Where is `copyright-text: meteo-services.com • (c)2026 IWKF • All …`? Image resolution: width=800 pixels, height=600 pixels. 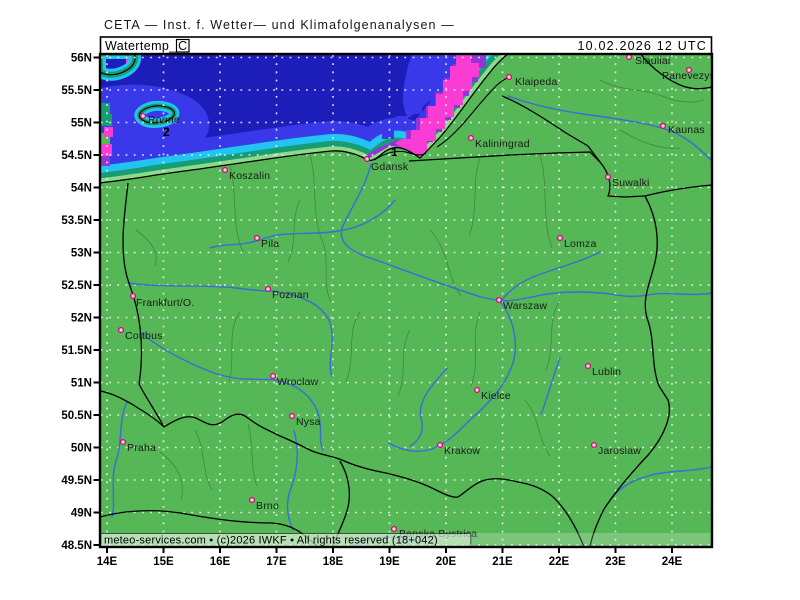
copyright-text: meteo-services.com • (c)2026 IWKF • All … is located at coordinates (271, 541).